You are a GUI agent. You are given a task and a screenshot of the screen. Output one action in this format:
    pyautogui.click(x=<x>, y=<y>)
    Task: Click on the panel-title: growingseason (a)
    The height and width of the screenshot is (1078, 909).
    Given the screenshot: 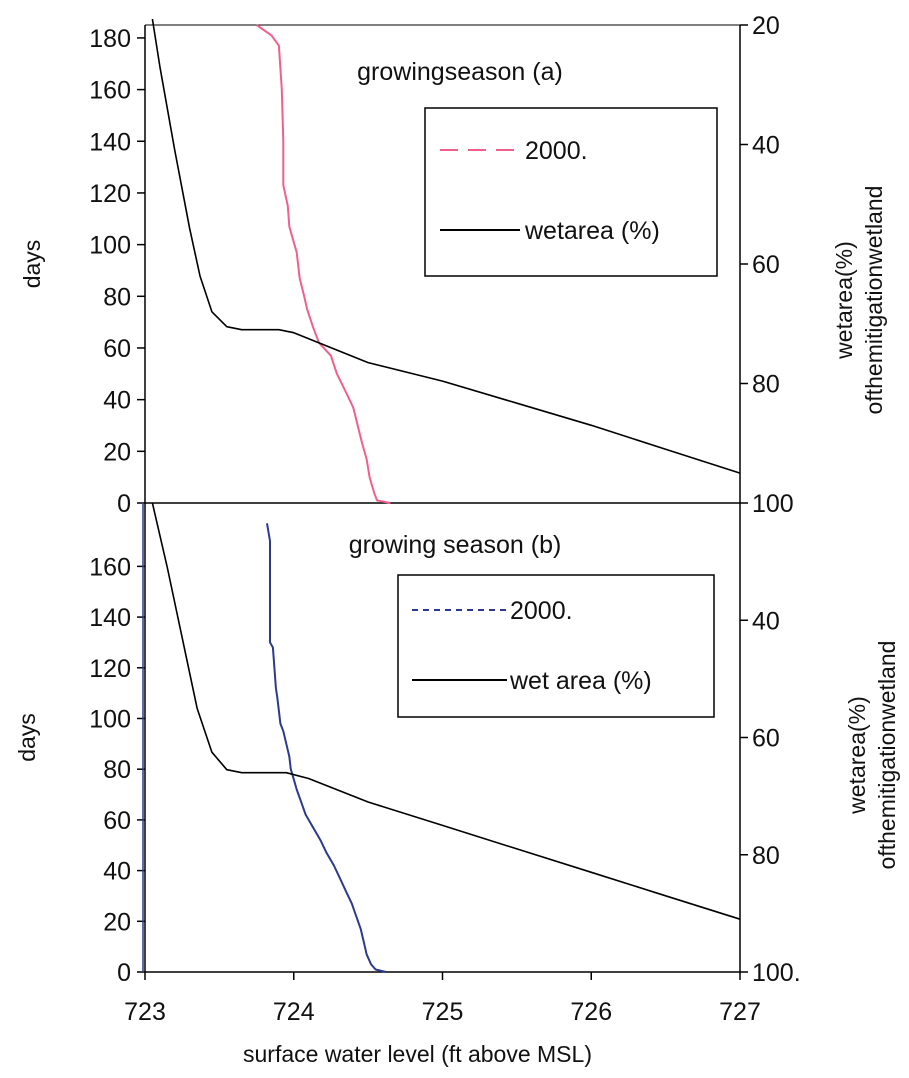 What is the action you would take?
    pyautogui.click(x=460, y=72)
    